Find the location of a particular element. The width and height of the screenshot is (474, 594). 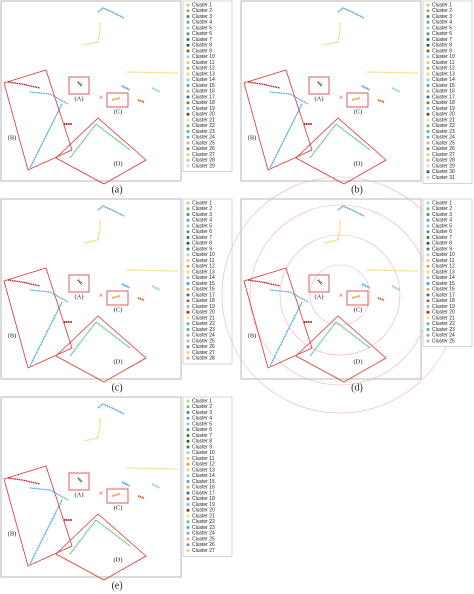

legend-label: Cluster 29 is located at coordinates (443, 166).